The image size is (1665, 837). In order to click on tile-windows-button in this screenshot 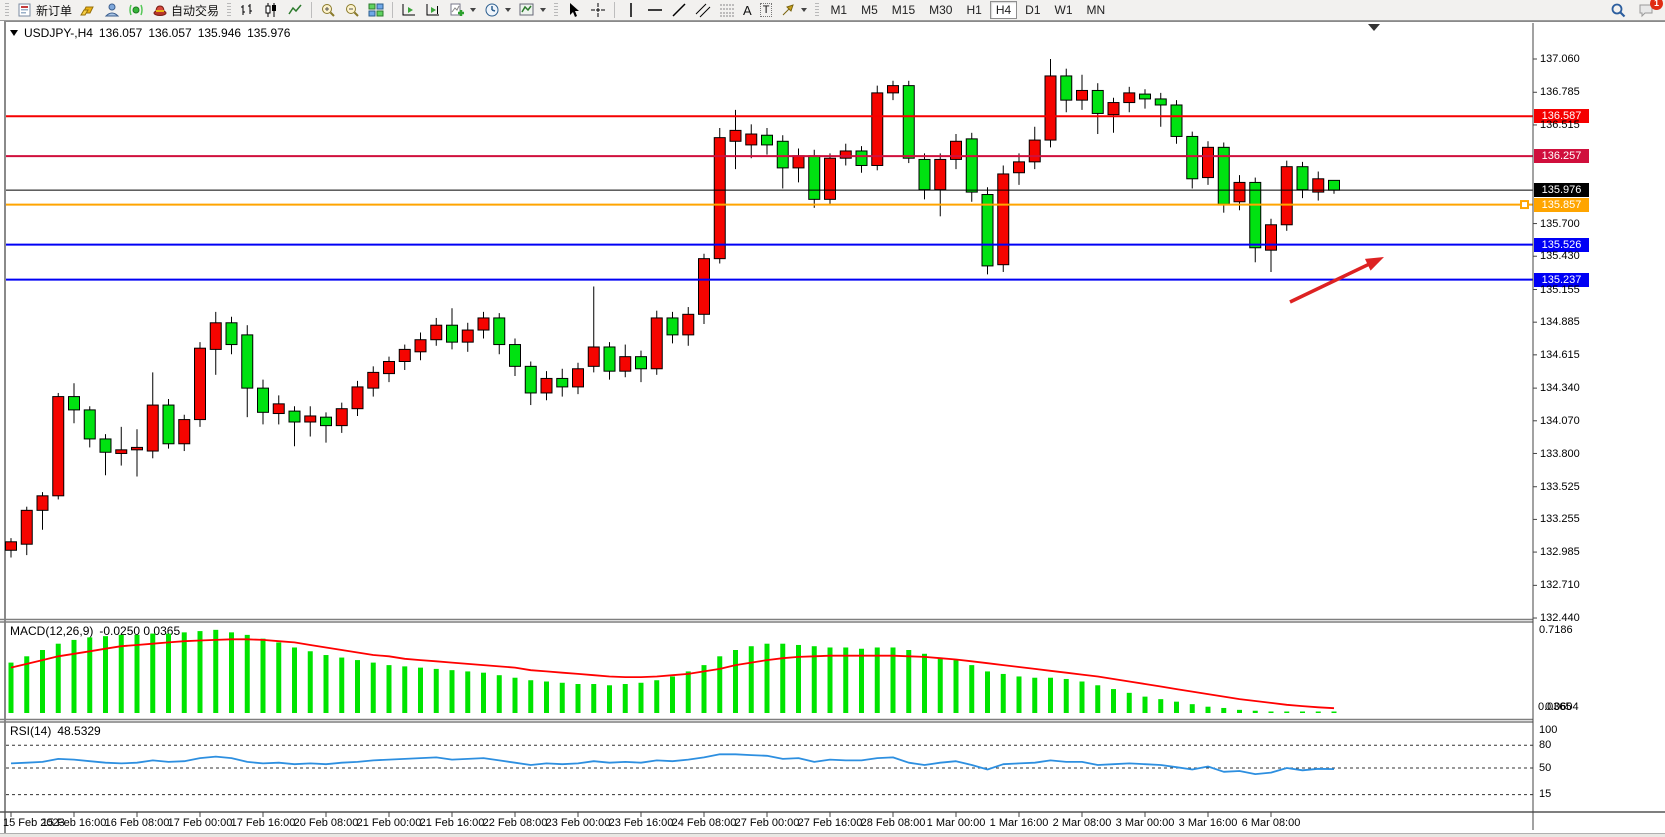, I will do `click(376, 10)`.